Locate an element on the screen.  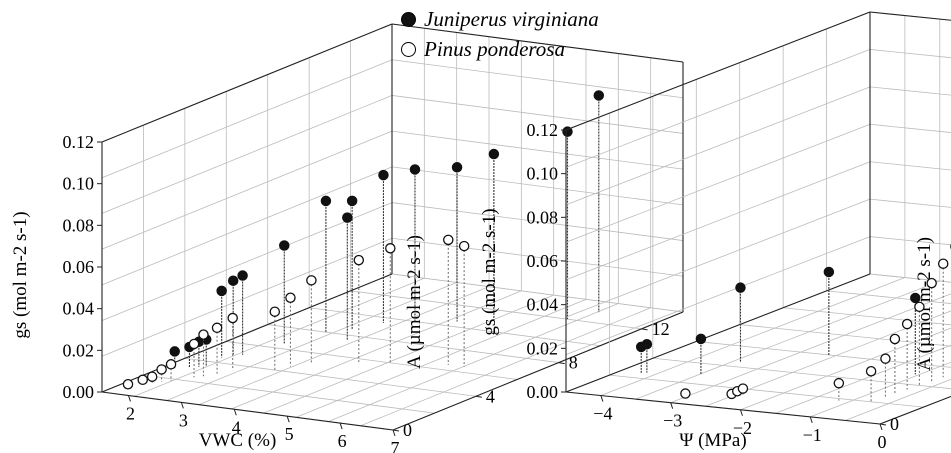
floor-edge-line is located at coordinates (247, 333).